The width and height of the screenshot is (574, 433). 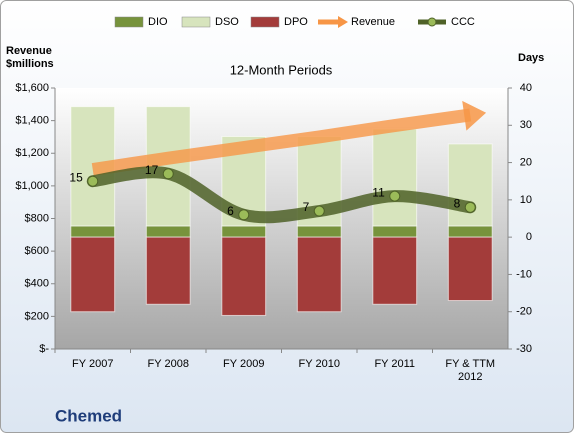 I want to click on y2-tick-label: 20, so click(x=526, y=162).